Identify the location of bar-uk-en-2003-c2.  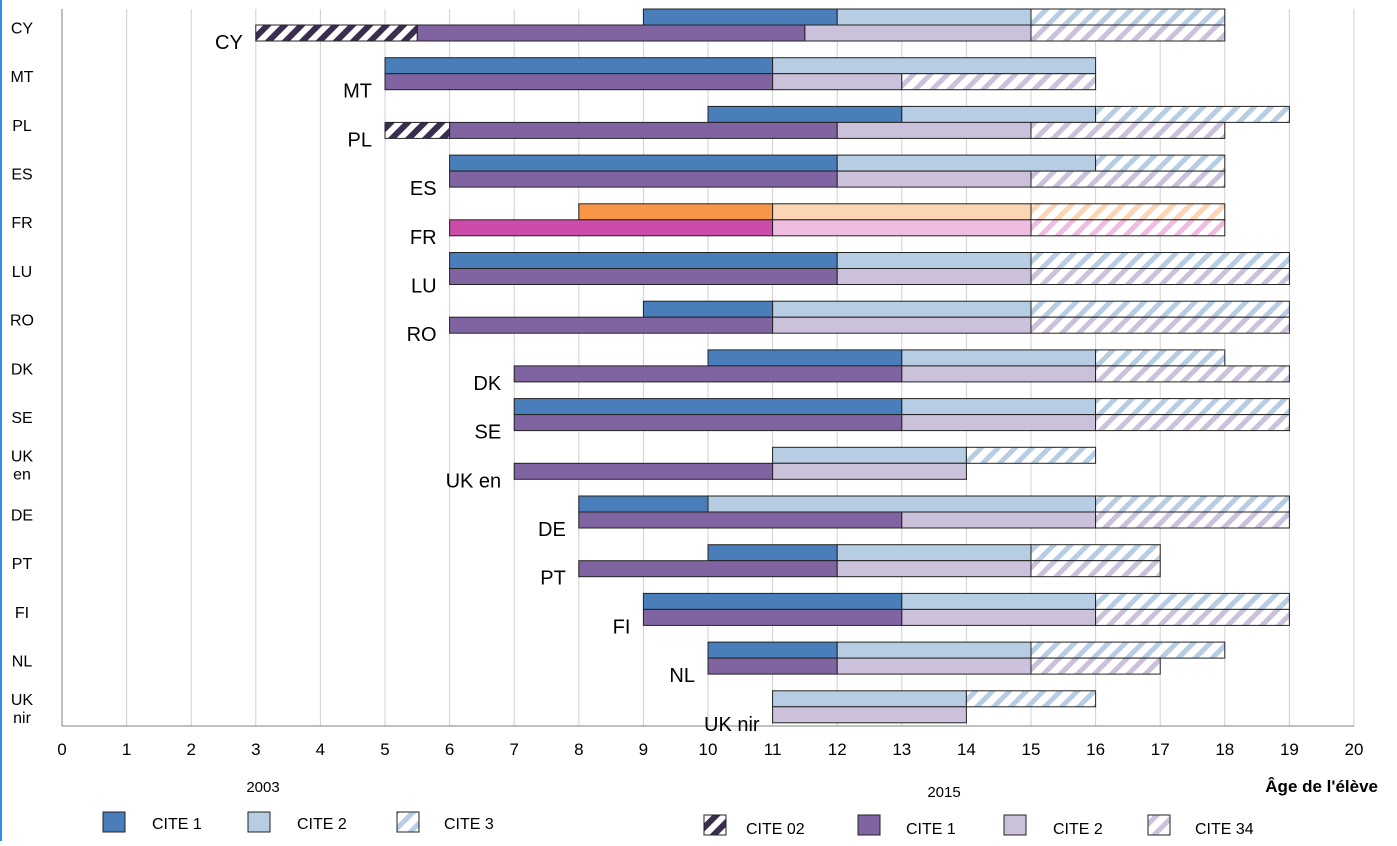
(869, 455).